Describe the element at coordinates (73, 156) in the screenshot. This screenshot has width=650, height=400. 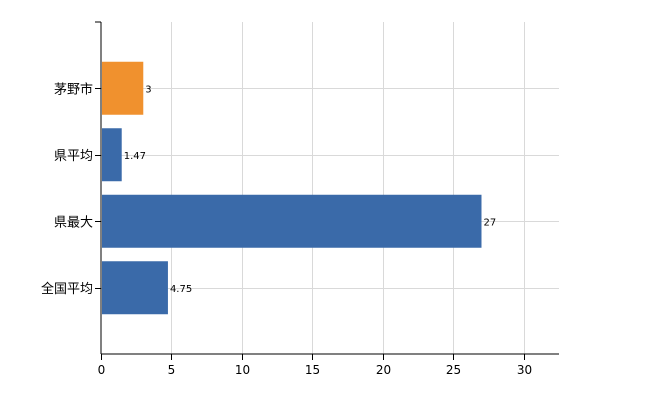
I see `category-label: 県平均` at that location.